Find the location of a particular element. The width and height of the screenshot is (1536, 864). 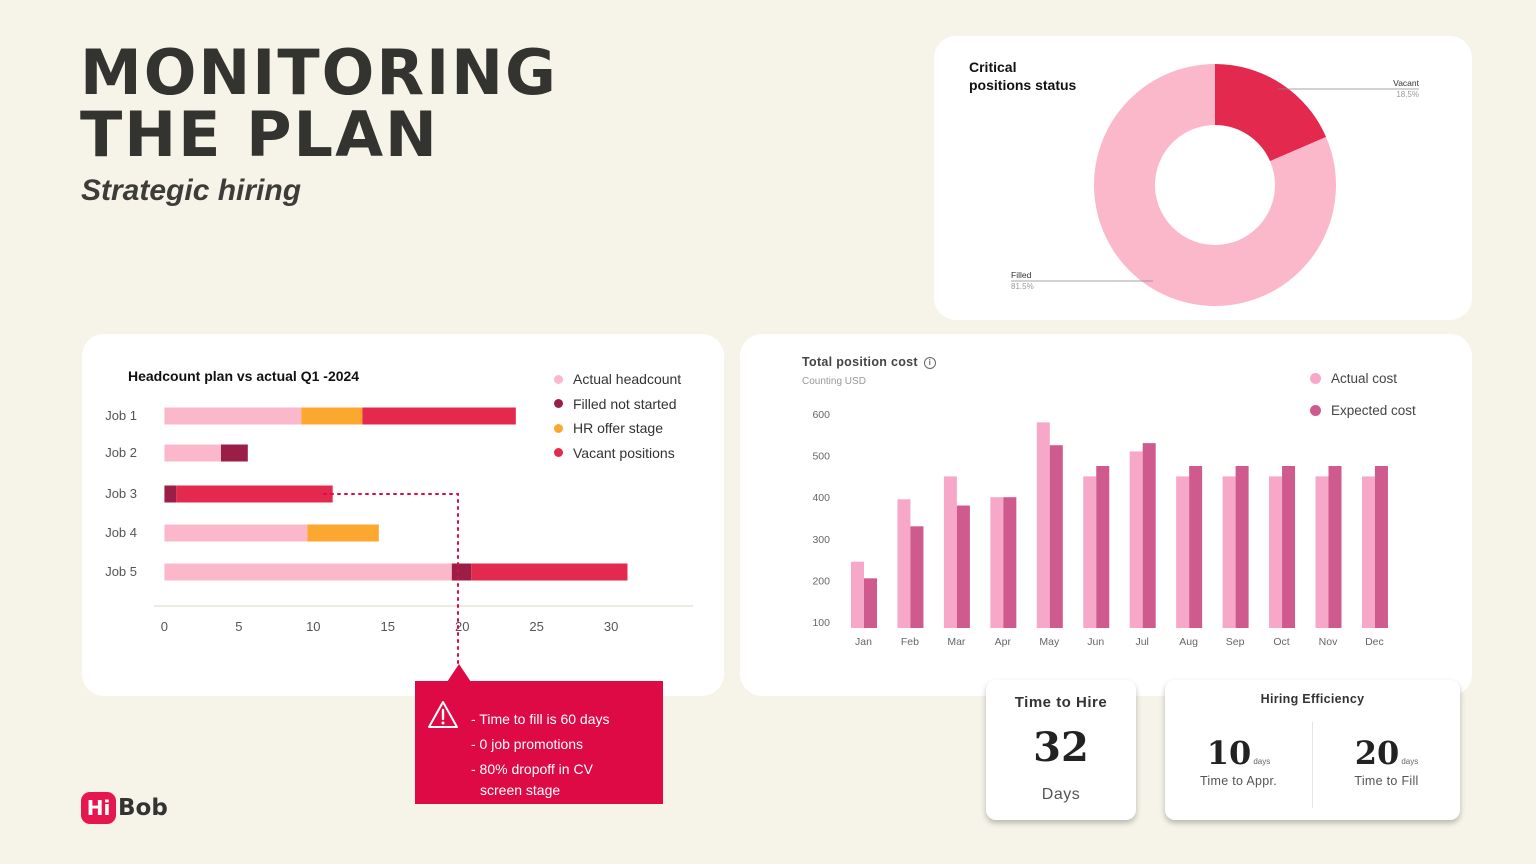

y-tick-label: Job 3 is located at coordinates (121, 493).